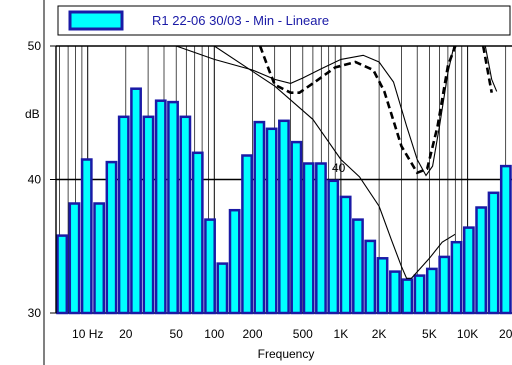 The width and height of the screenshot is (512, 365). I want to click on x-tick-label: 100, so click(214, 334).